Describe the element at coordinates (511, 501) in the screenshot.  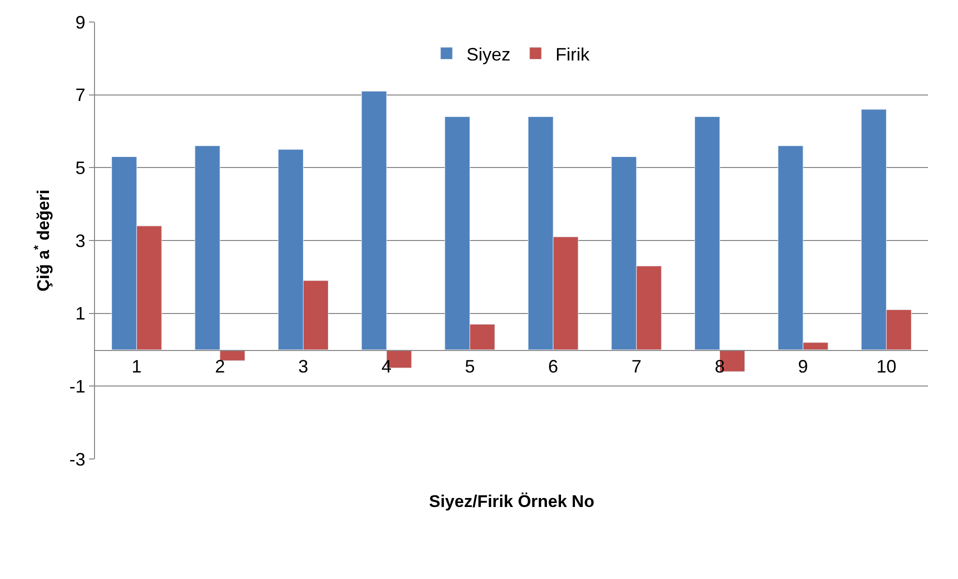
I see `x-axis-title: Siyez/Firik Örnek No` at that location.